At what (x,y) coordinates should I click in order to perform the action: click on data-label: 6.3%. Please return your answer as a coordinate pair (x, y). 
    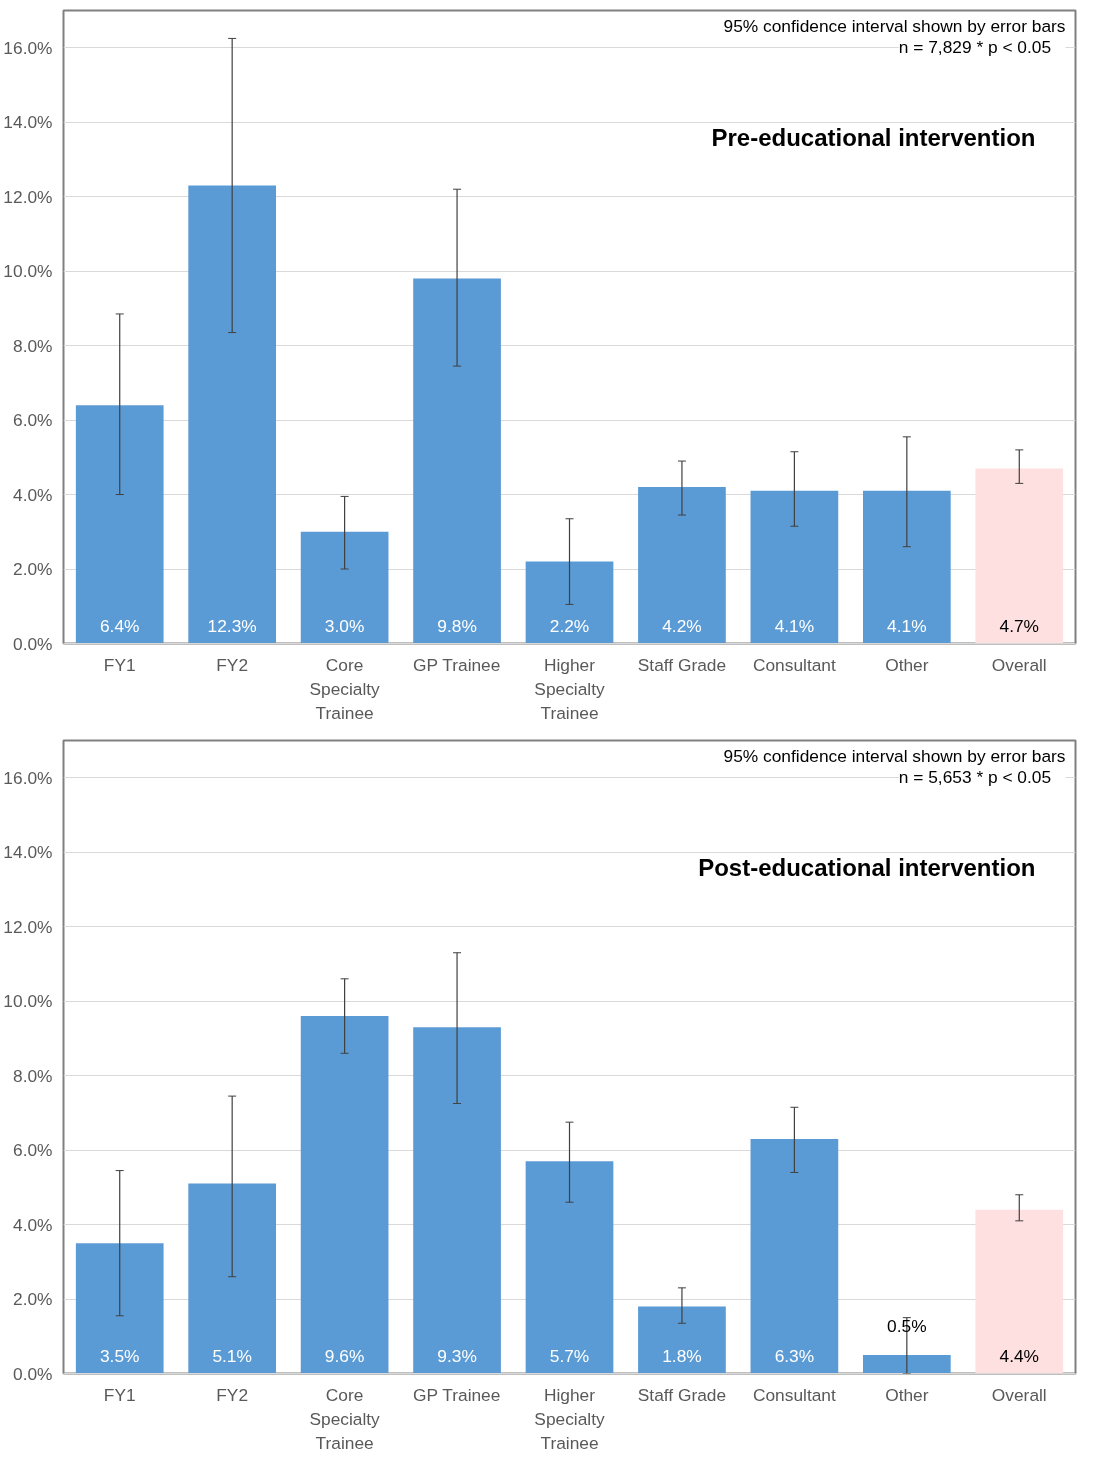
    Looking at the image, I should click on (794, 1355).